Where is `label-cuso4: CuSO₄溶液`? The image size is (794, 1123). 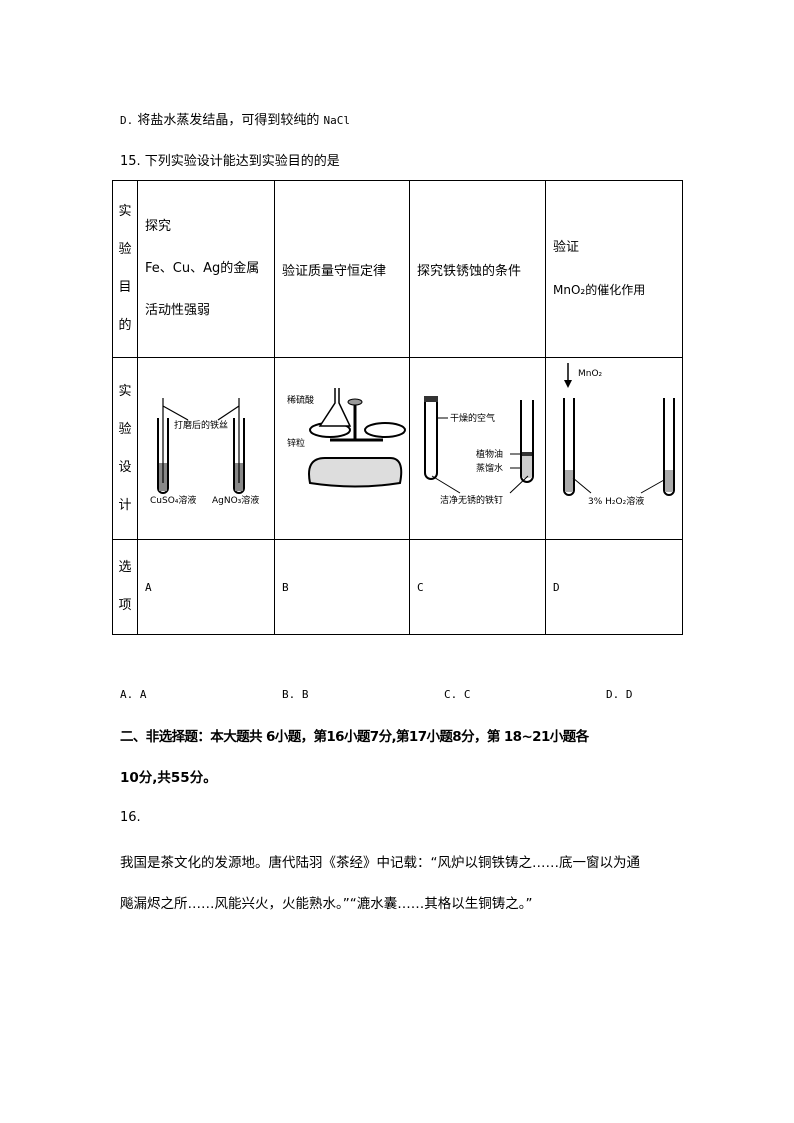
label-cuso4: CuSO₄溶液 is located at coordinates (173, 500).